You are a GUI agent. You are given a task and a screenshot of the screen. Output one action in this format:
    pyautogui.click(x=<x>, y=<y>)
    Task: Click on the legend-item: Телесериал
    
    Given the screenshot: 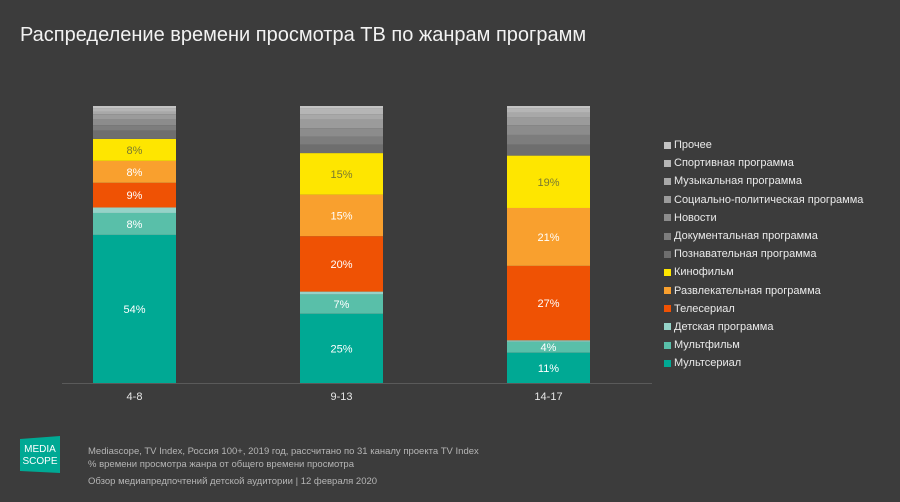 What is the action you would take?
    pyautogui.click(x=763, y=309)
    